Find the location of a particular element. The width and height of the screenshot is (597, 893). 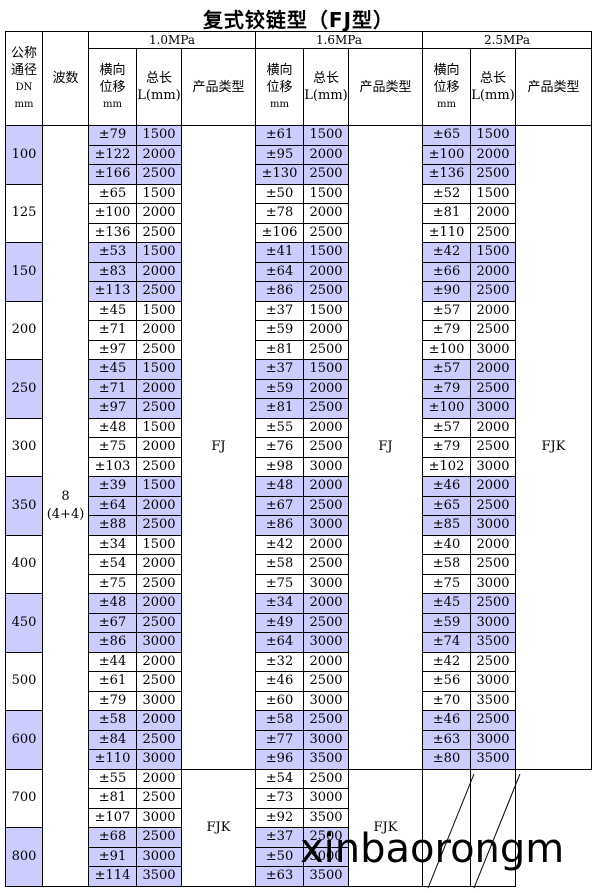

table-row: ±110 3000 ±96 3500 ±80 3500 is located at coordinates (299, 759).